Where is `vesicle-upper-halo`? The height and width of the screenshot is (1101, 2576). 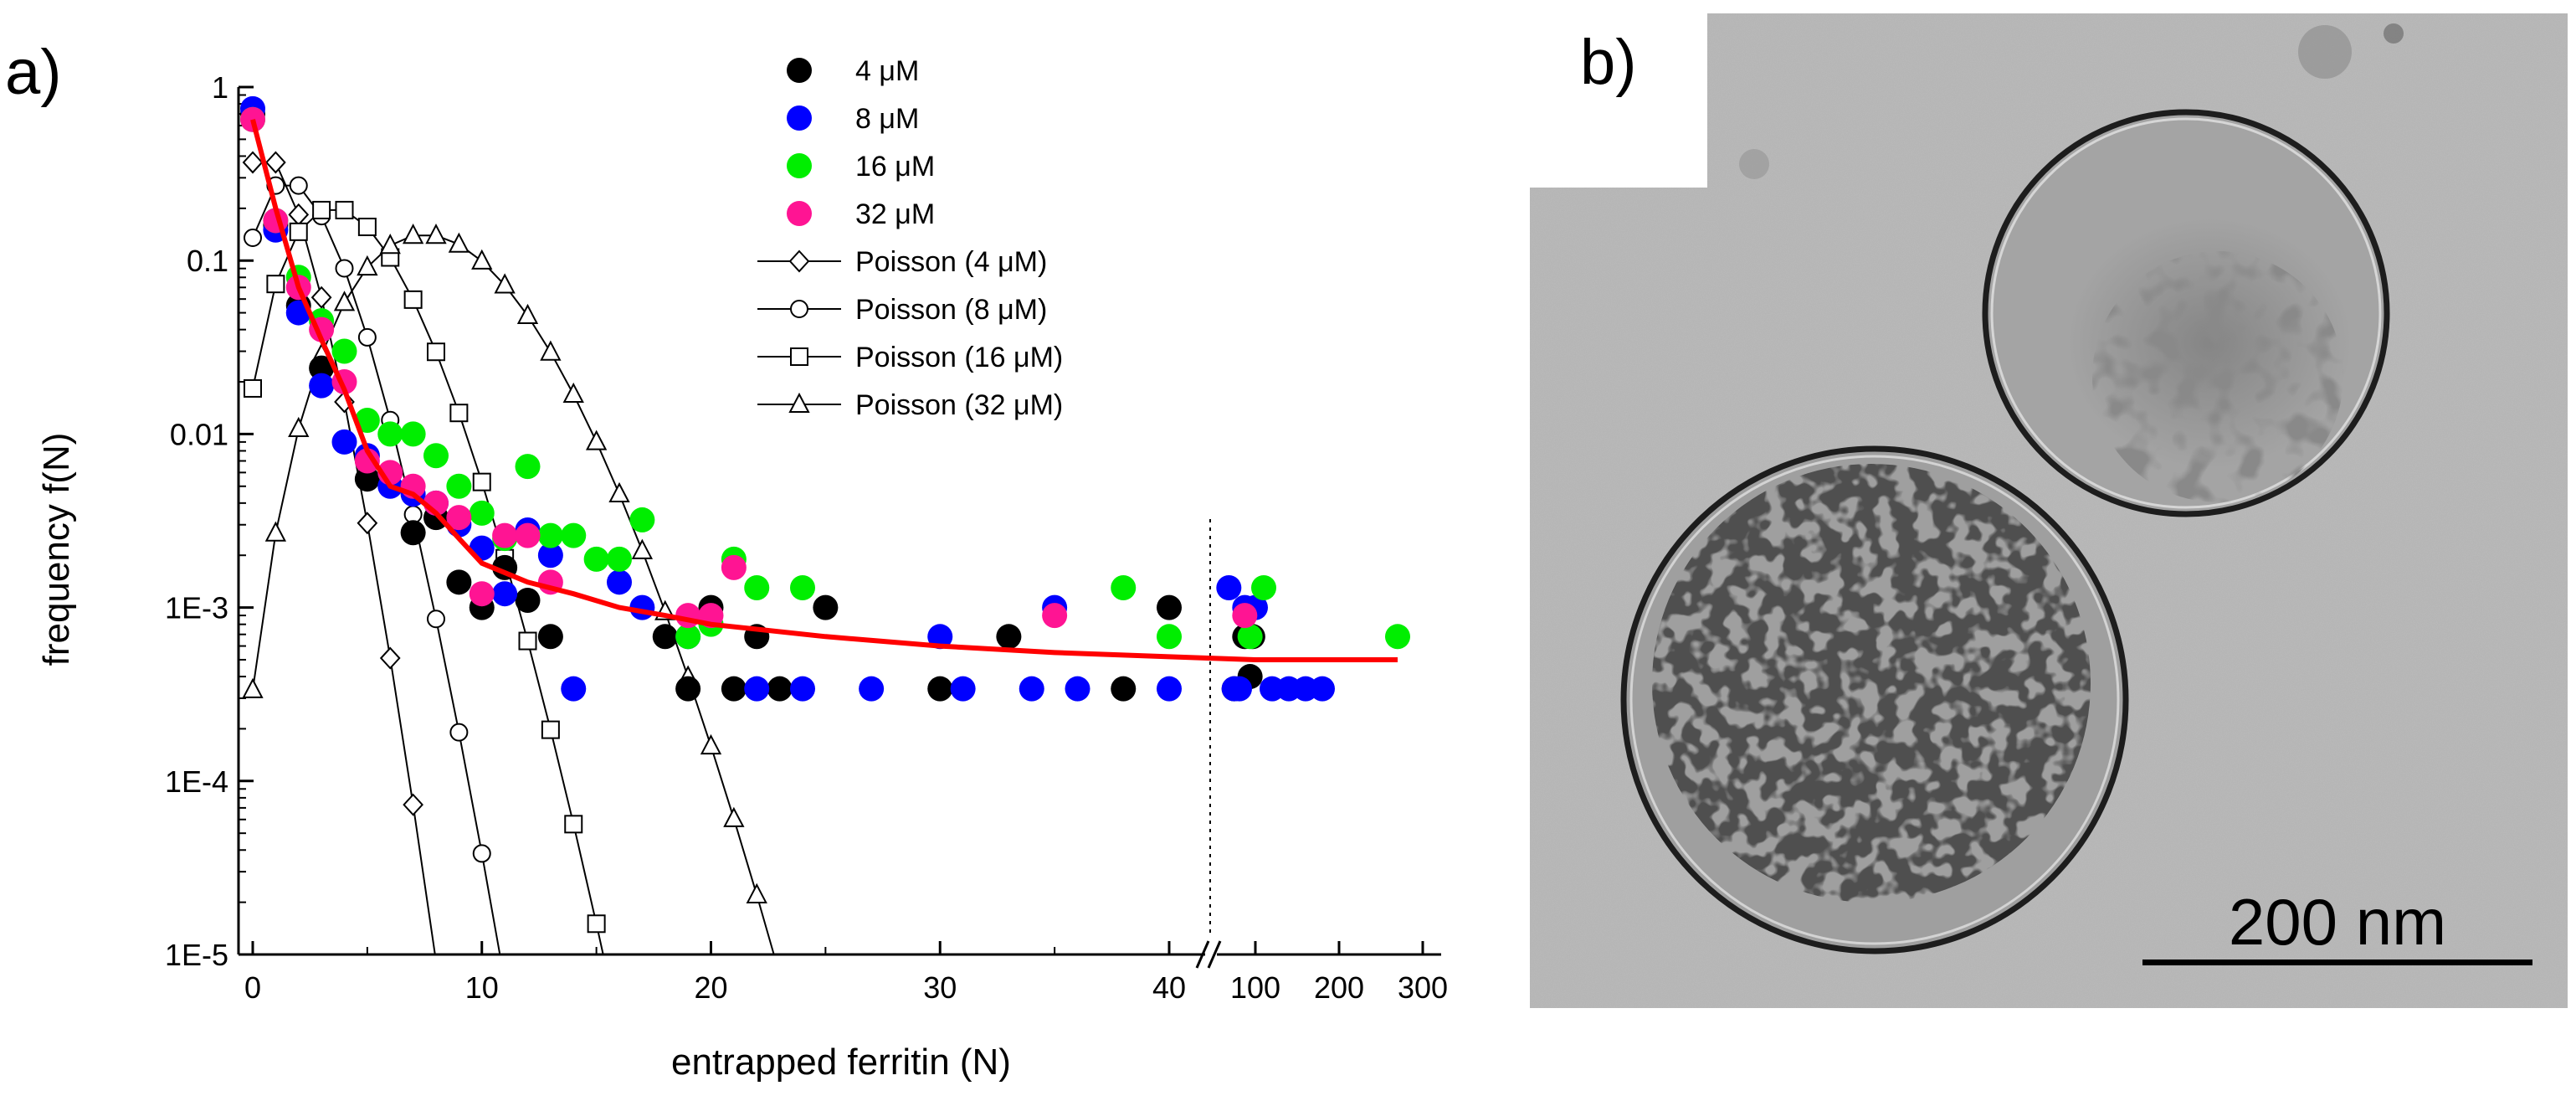 vesicle-upper-halo is located at coordinates (2186, 313).